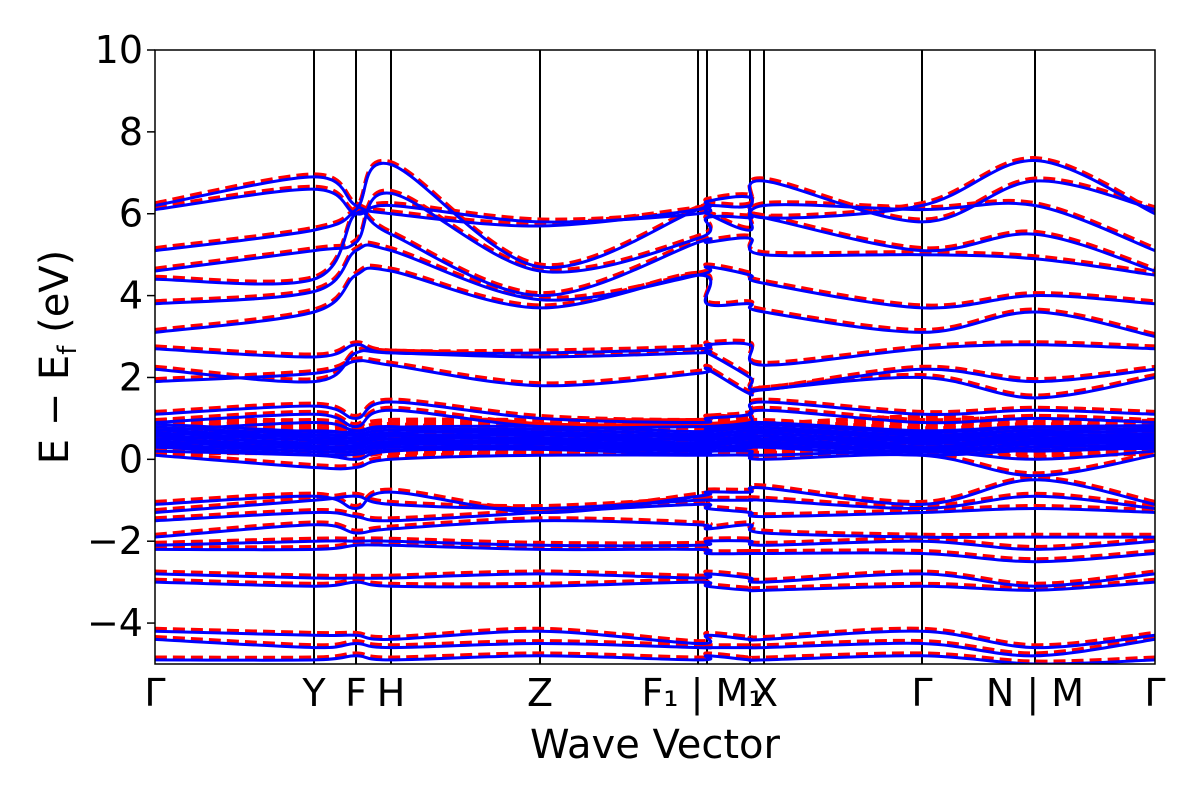  I want to click on kpath-label: F, so click(356, 693).